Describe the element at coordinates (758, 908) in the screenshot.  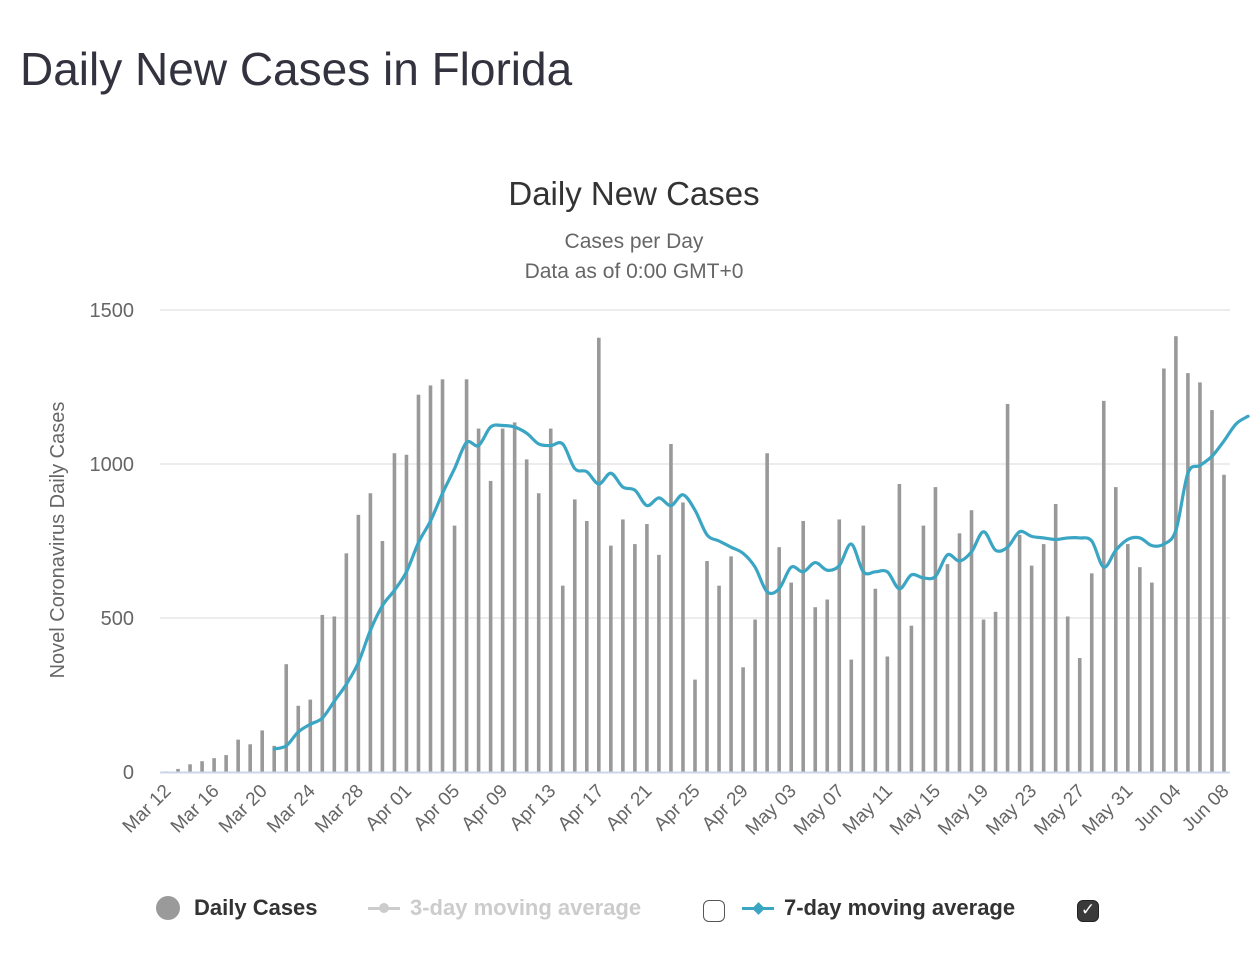
I see `7day-line-icon` at that location.